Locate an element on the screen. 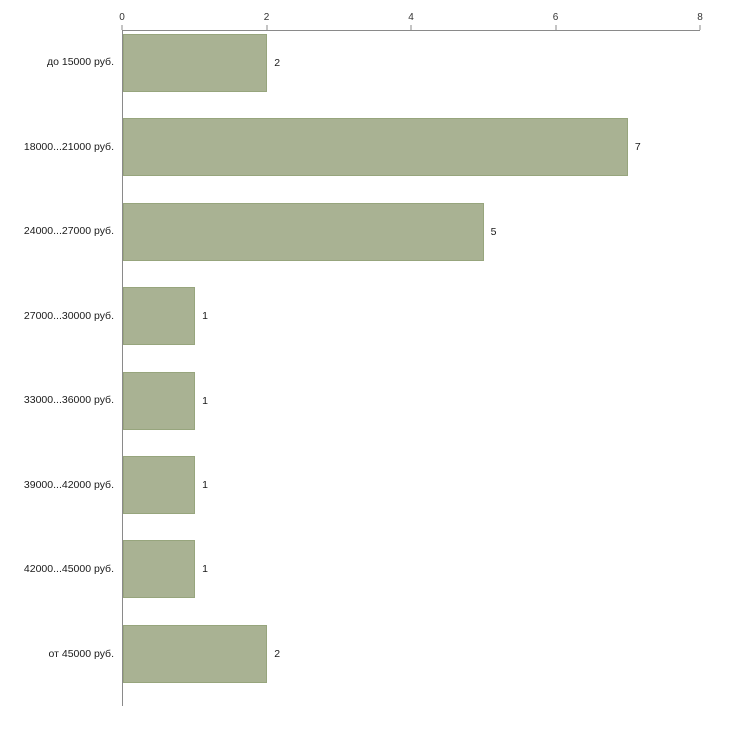 The width and height of the screenshot is (730, 730). category-label: 24000...27000 руб. is located at coordinates (68, 231).